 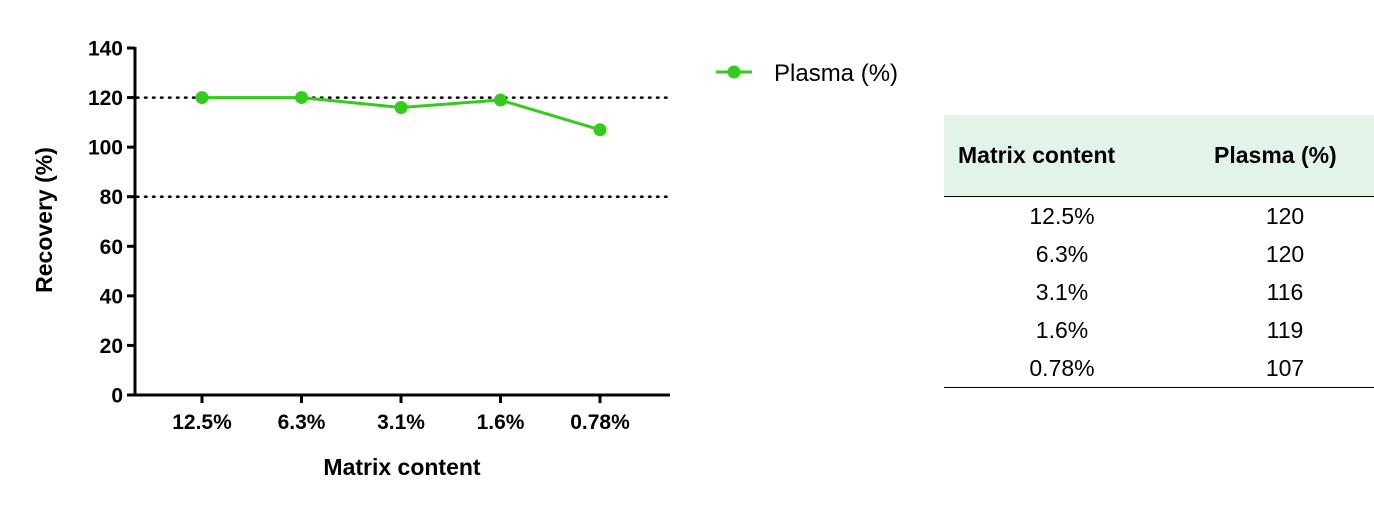 I want to click on y-tick-label: 120, so click(x=105, y=98).